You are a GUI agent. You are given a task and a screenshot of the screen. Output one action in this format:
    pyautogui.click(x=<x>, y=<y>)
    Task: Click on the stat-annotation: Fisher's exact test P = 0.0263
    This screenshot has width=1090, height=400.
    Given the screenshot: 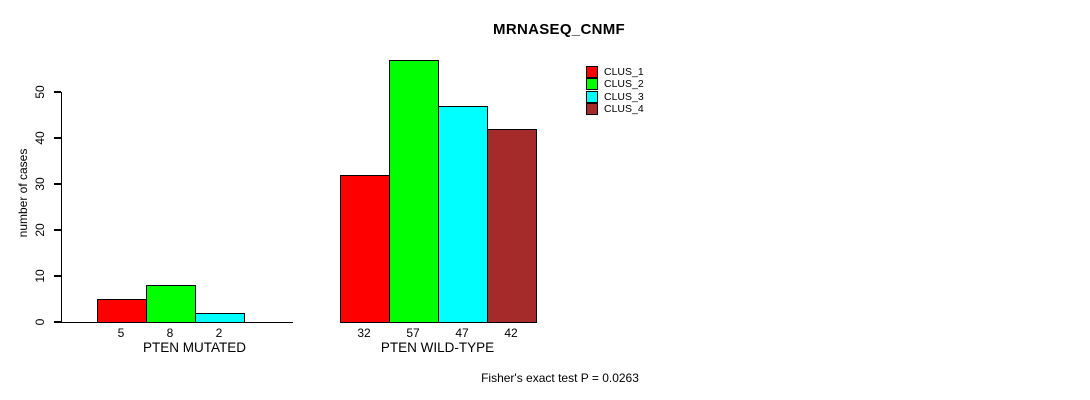 What is the action you would take?
    pyautogui.click(x=560, y=378)
    